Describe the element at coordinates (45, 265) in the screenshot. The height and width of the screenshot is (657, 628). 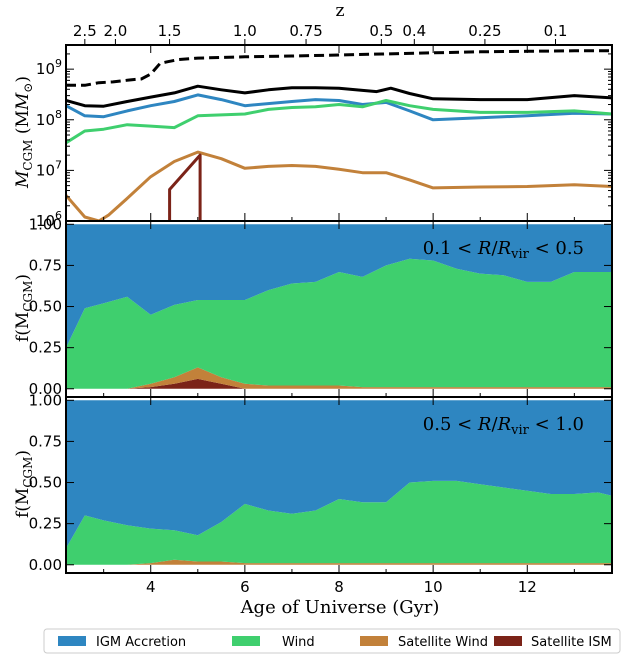
I see `panel1-ytick-label-3: 0.75` at that location.